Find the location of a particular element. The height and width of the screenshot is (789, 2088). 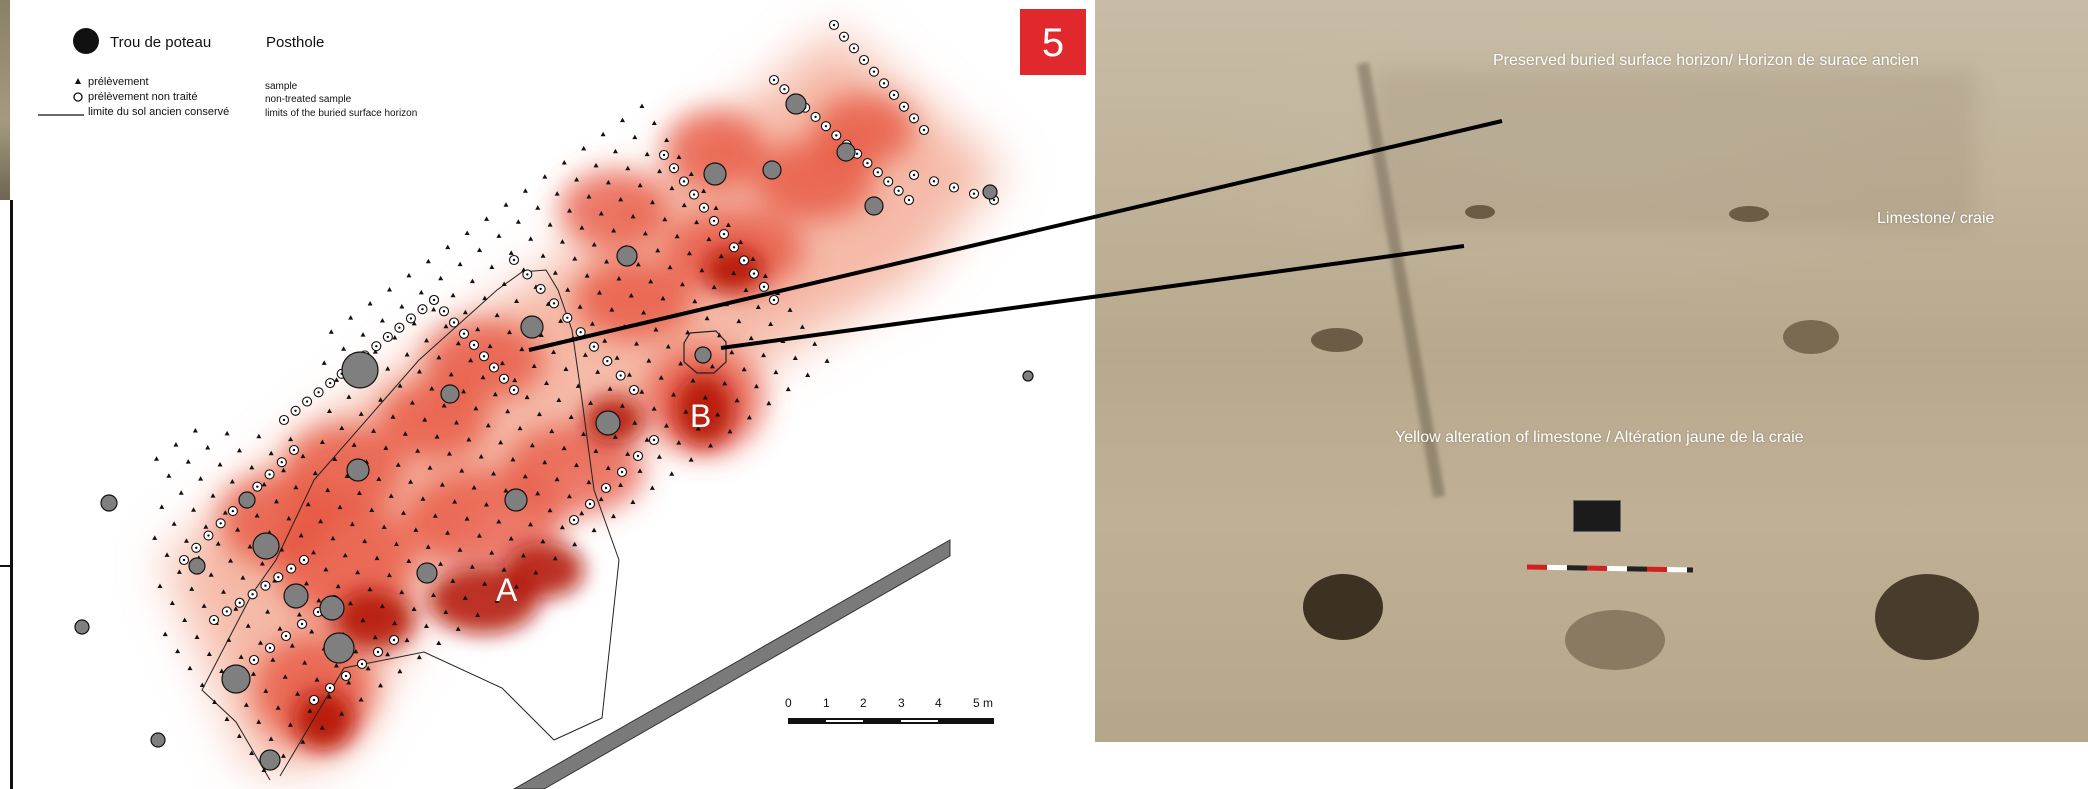

scale-bar: 0 1 2 3 4 5 m is located at coordinates (889, 710).